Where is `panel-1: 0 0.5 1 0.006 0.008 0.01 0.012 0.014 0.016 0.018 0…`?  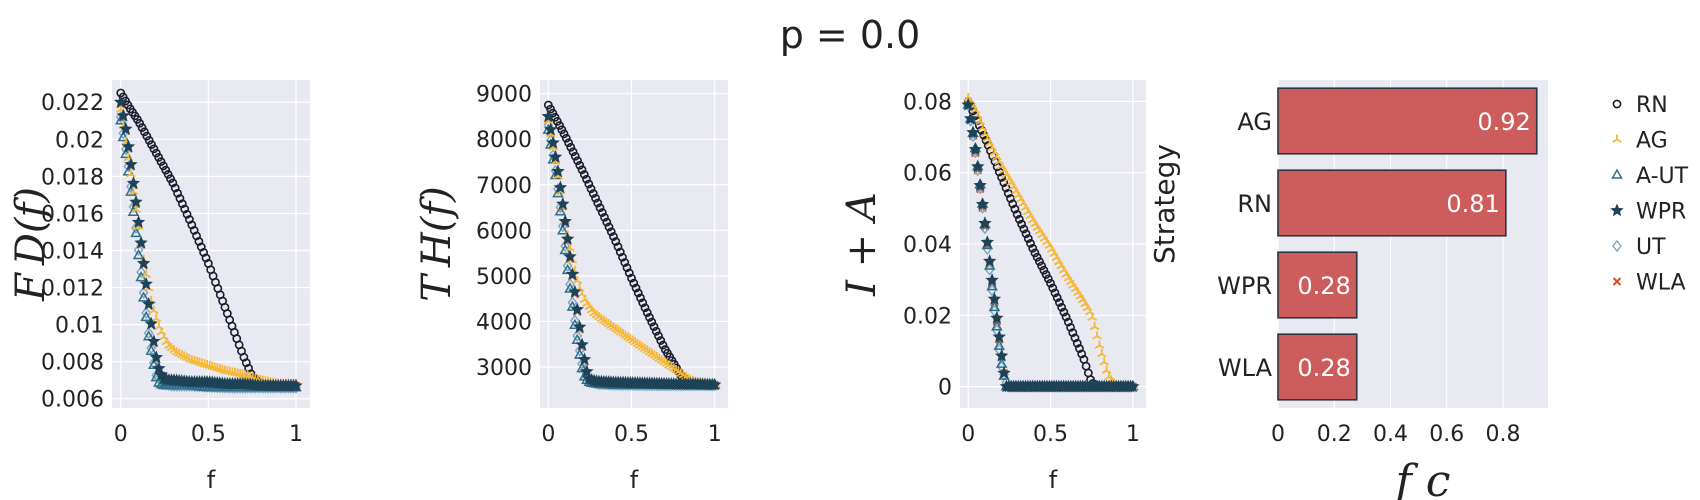 panel-1: 0 0.5 1 0.006 0.008 0.01 0.012 0.014 0.016 0.018 0… is located at coordinates (159, 287).